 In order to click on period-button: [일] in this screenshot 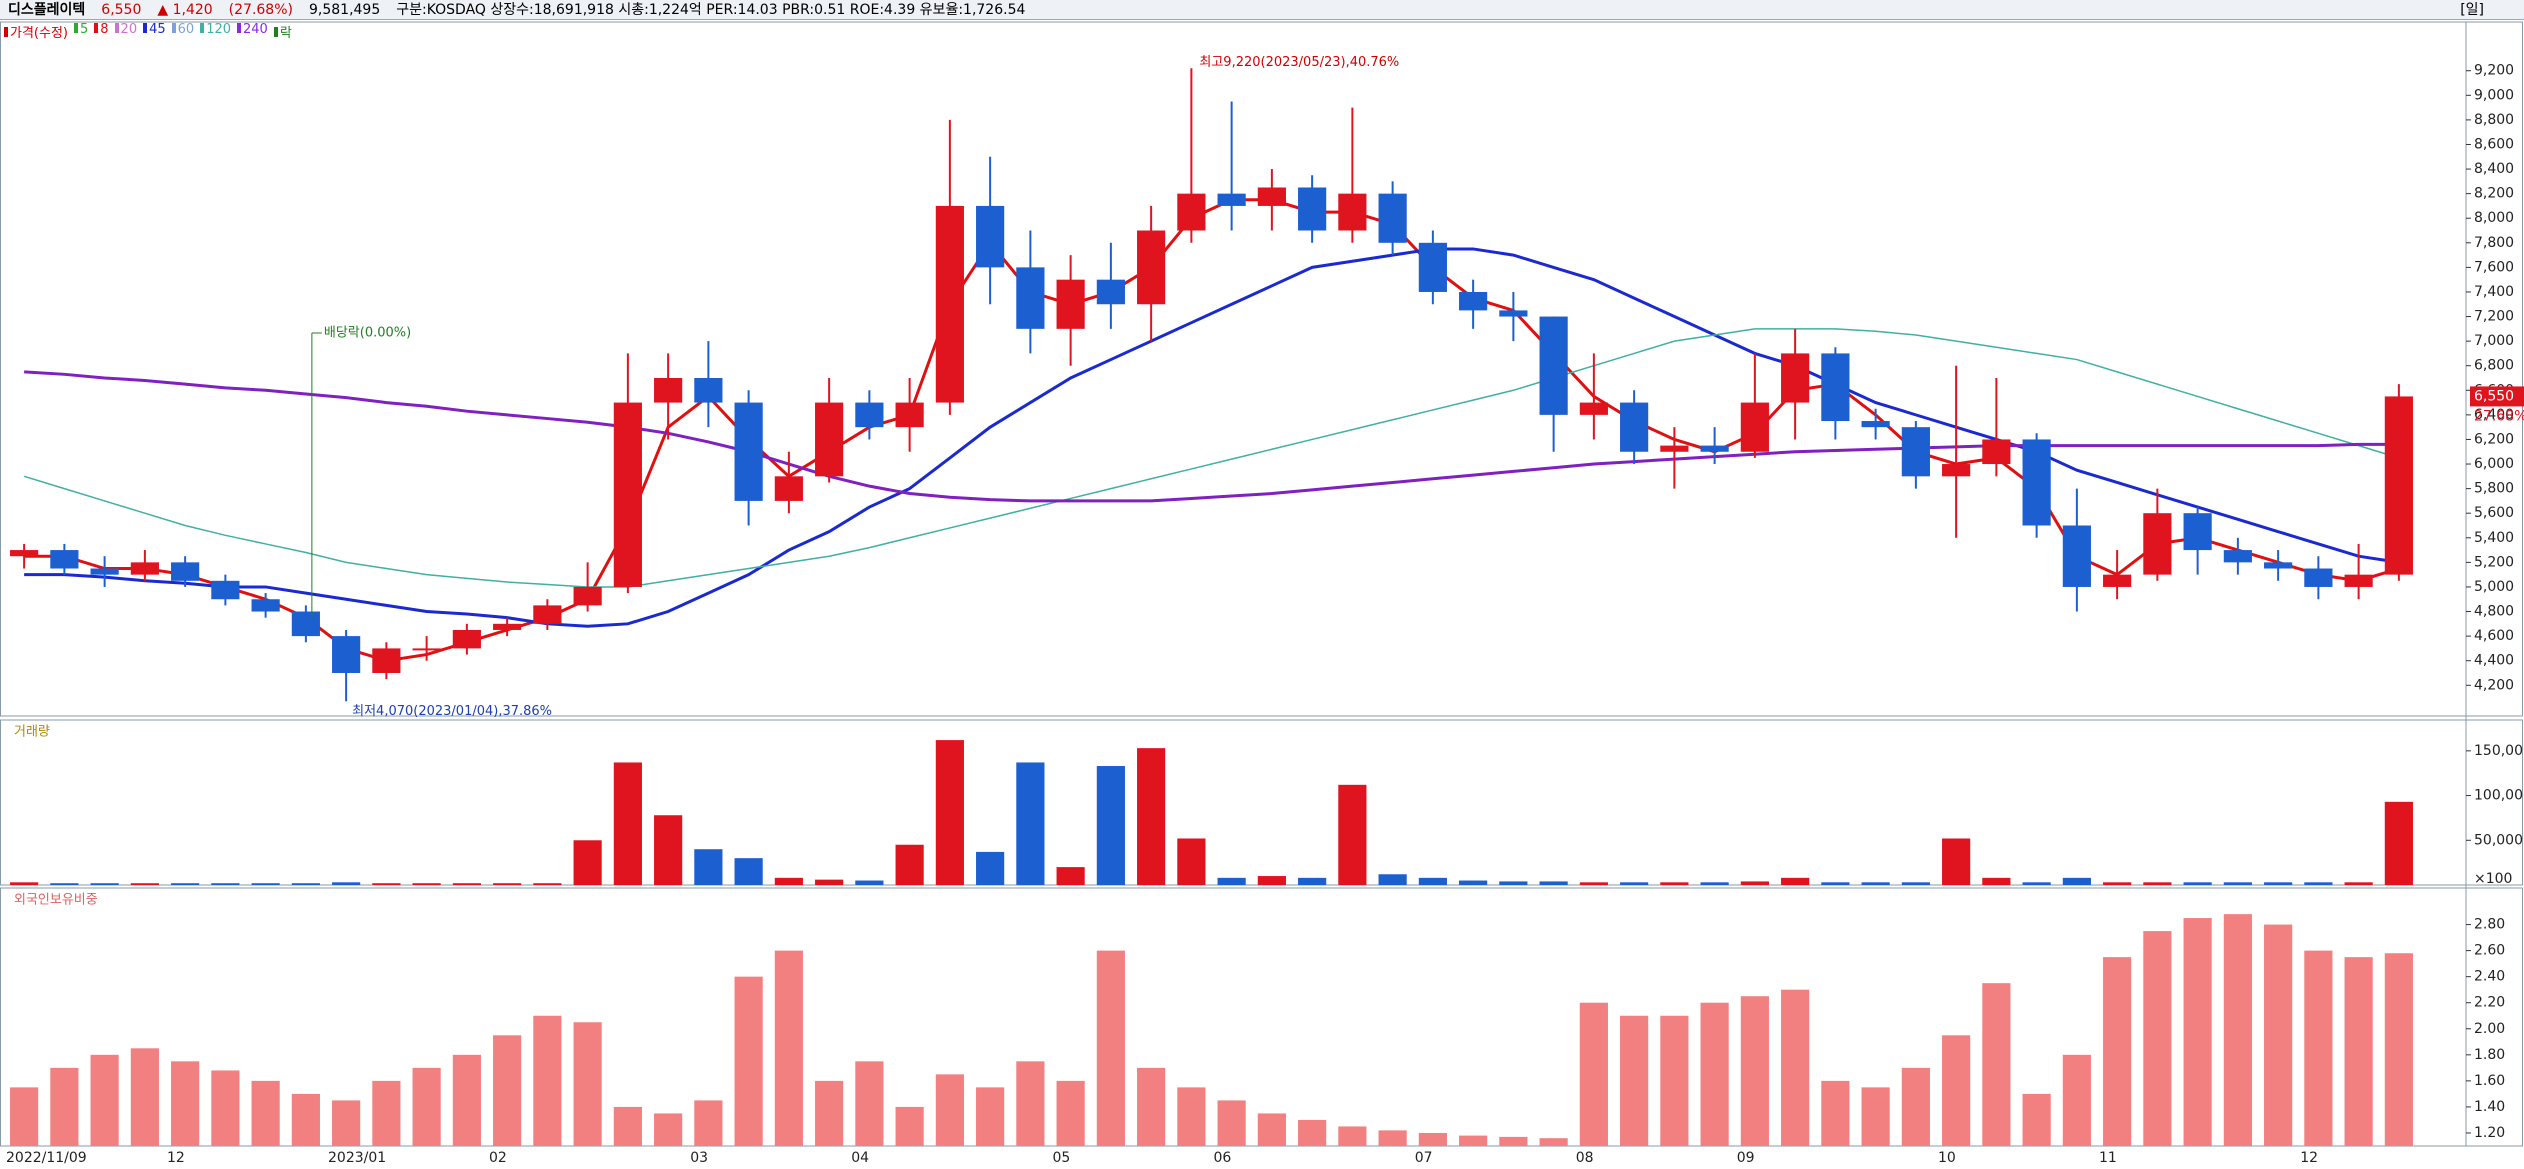, I will do `click(2472, 10)`.